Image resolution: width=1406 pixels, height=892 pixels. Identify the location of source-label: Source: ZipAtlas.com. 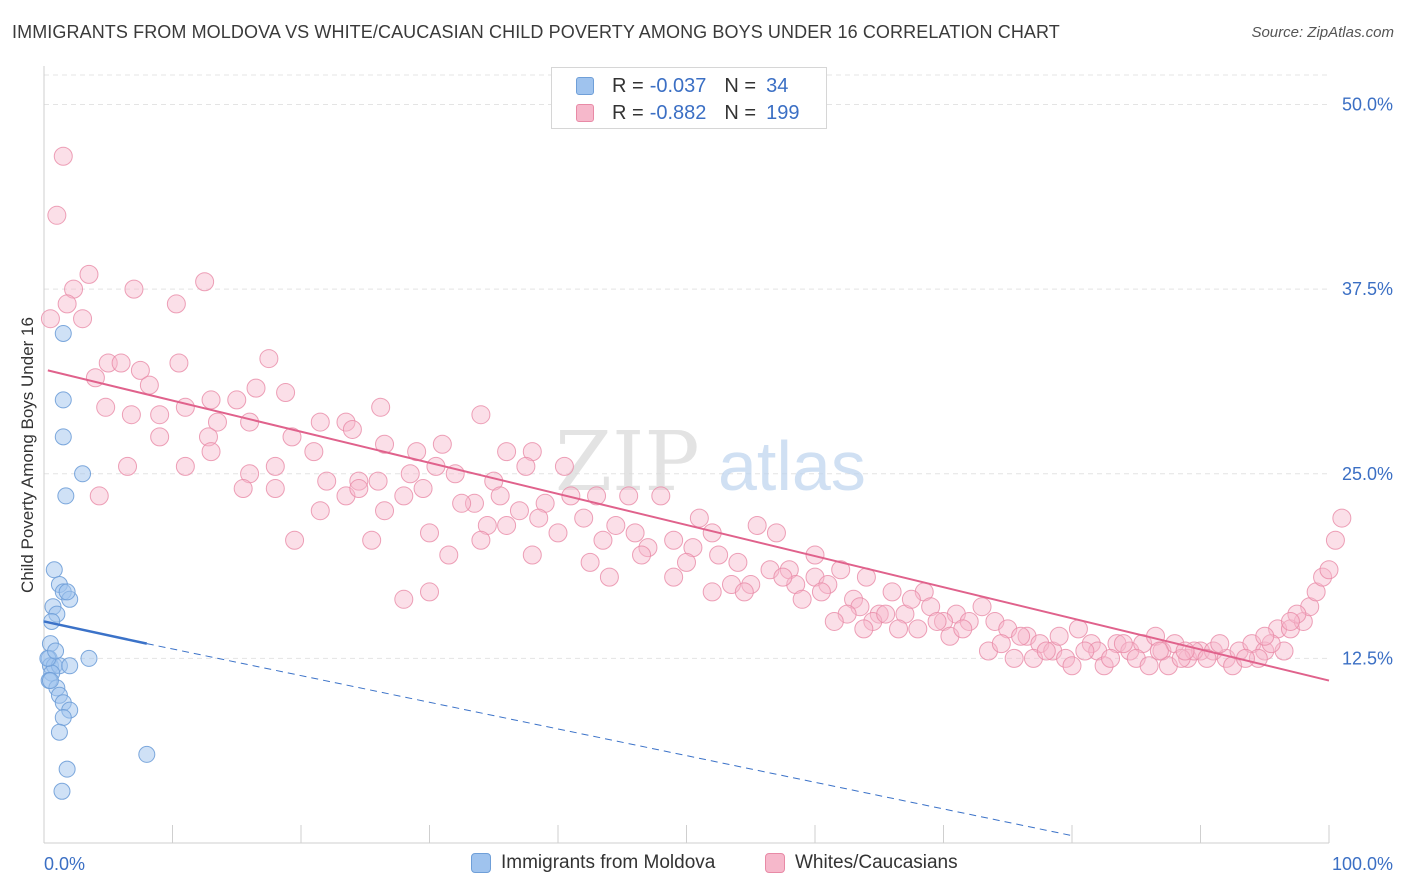
(1322, 32).